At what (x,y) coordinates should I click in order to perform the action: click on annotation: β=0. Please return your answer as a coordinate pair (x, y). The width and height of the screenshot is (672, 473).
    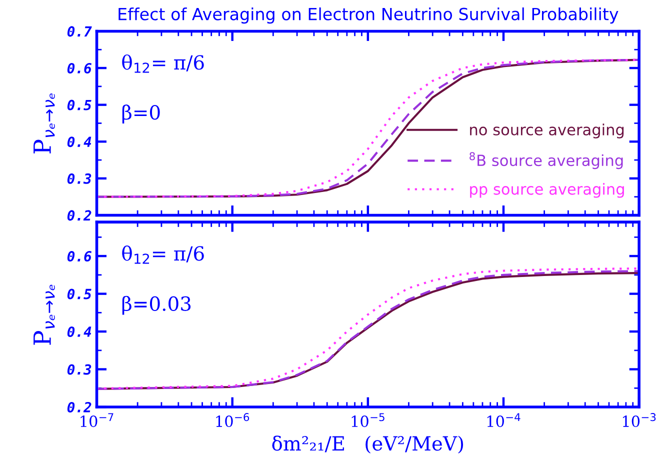
    Looking at the image, I should click on (141, 114).